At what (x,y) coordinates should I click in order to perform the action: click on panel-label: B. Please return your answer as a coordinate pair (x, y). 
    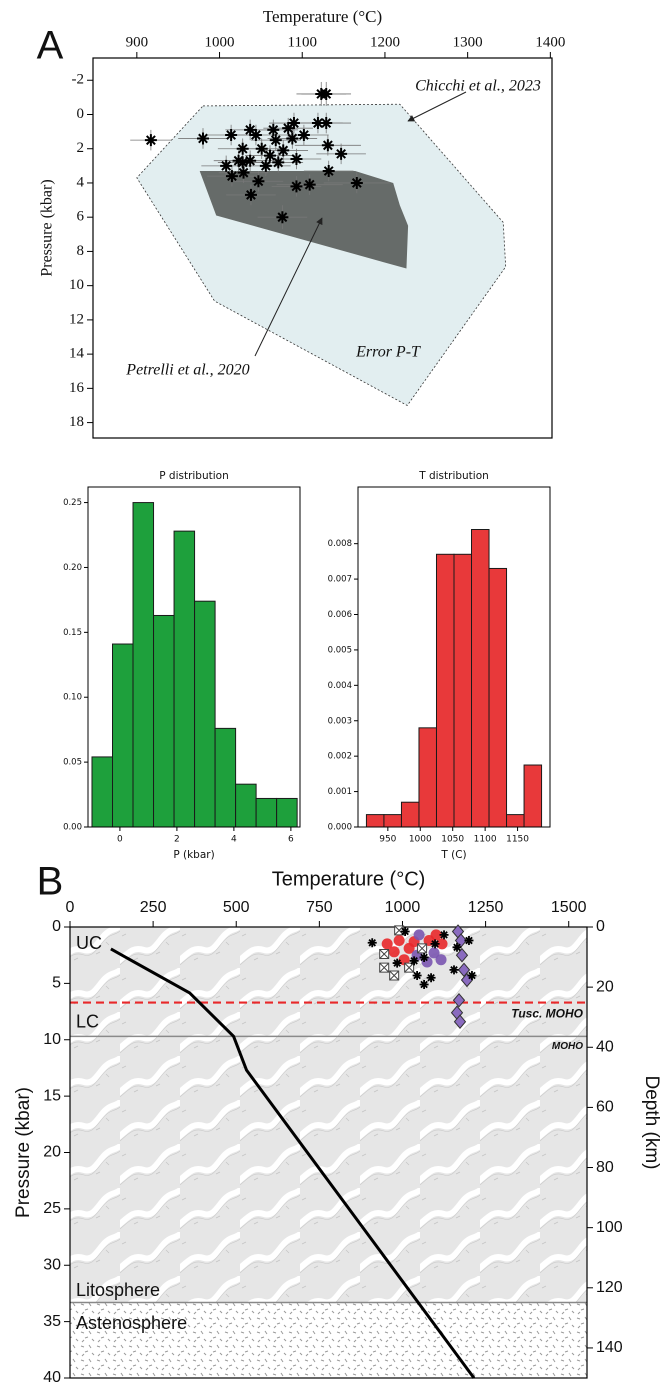
    Looking at the image, I should click on (50, 882).